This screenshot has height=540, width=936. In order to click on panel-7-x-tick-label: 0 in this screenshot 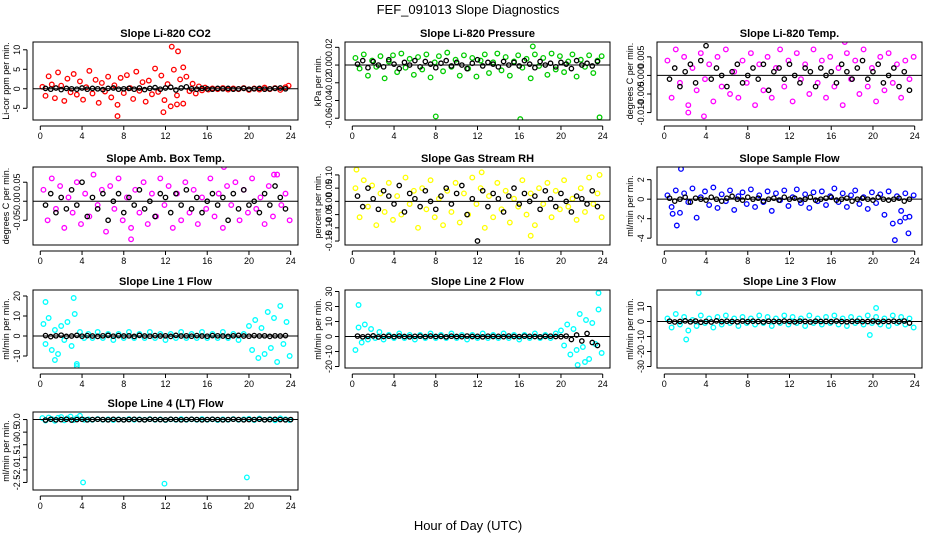, I will do `click(40, 384)`.